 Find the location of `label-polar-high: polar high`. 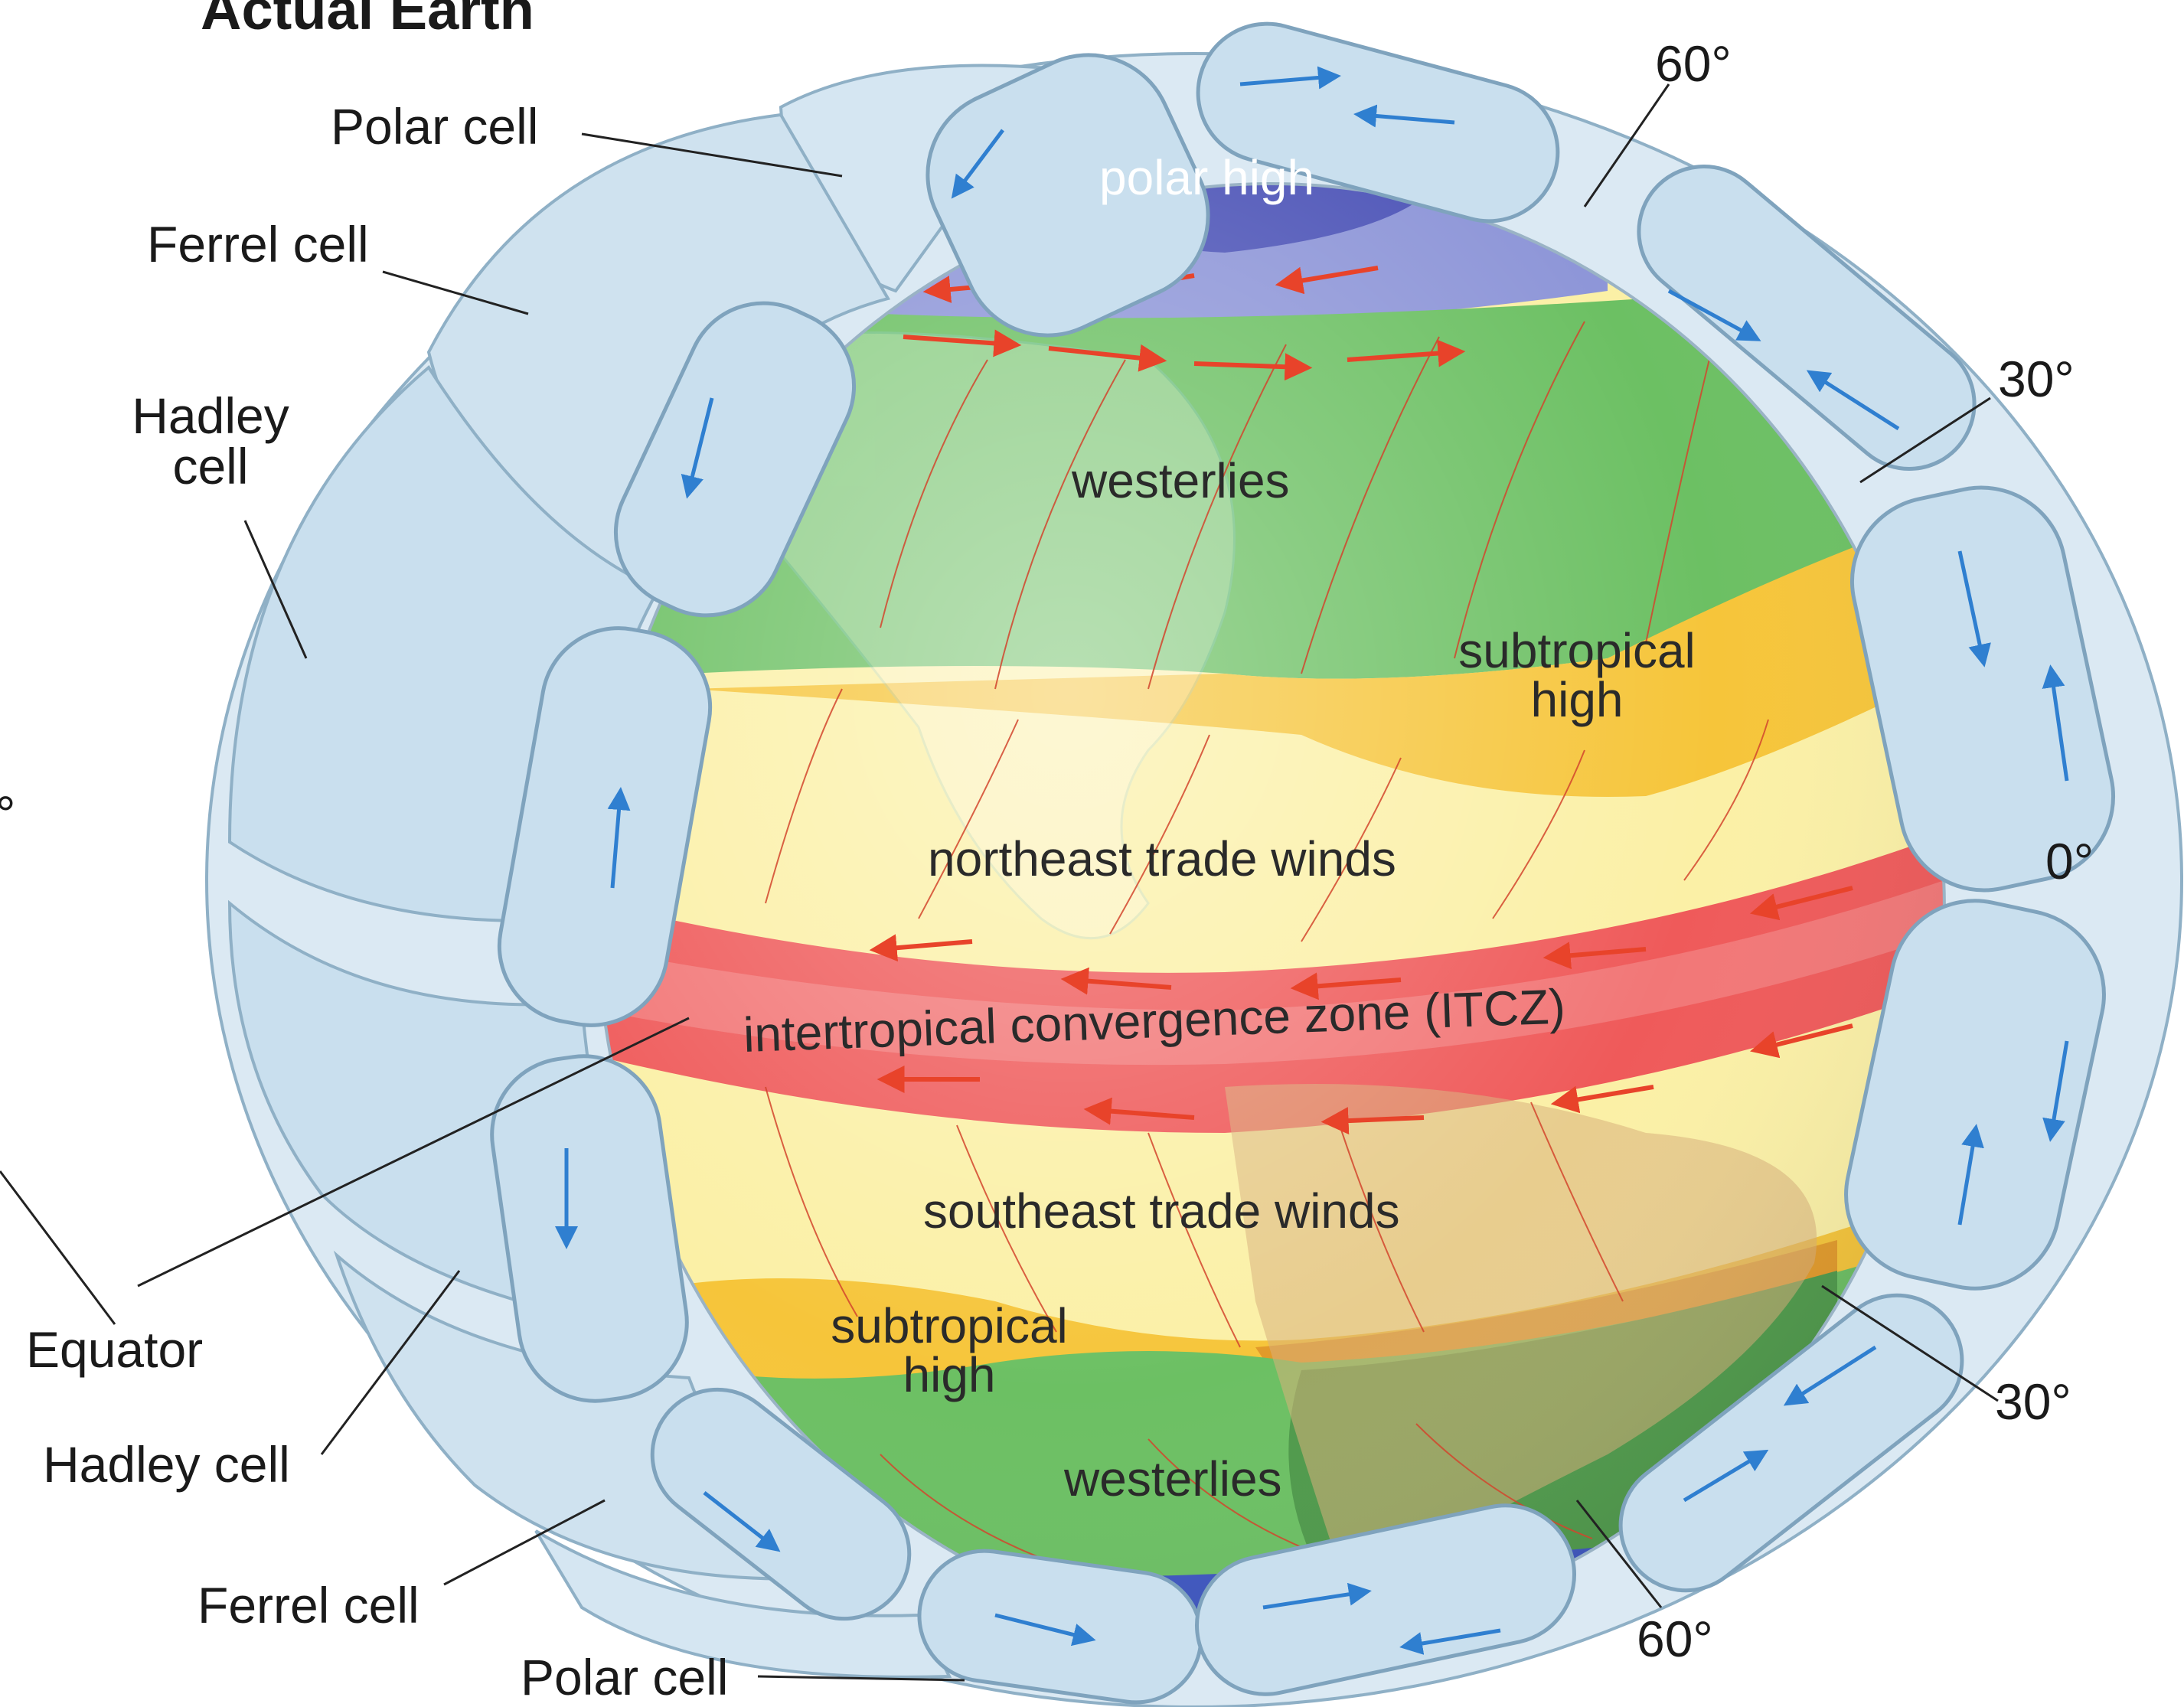

label-polar-high: polar high is located at coordinates (1207, 177).